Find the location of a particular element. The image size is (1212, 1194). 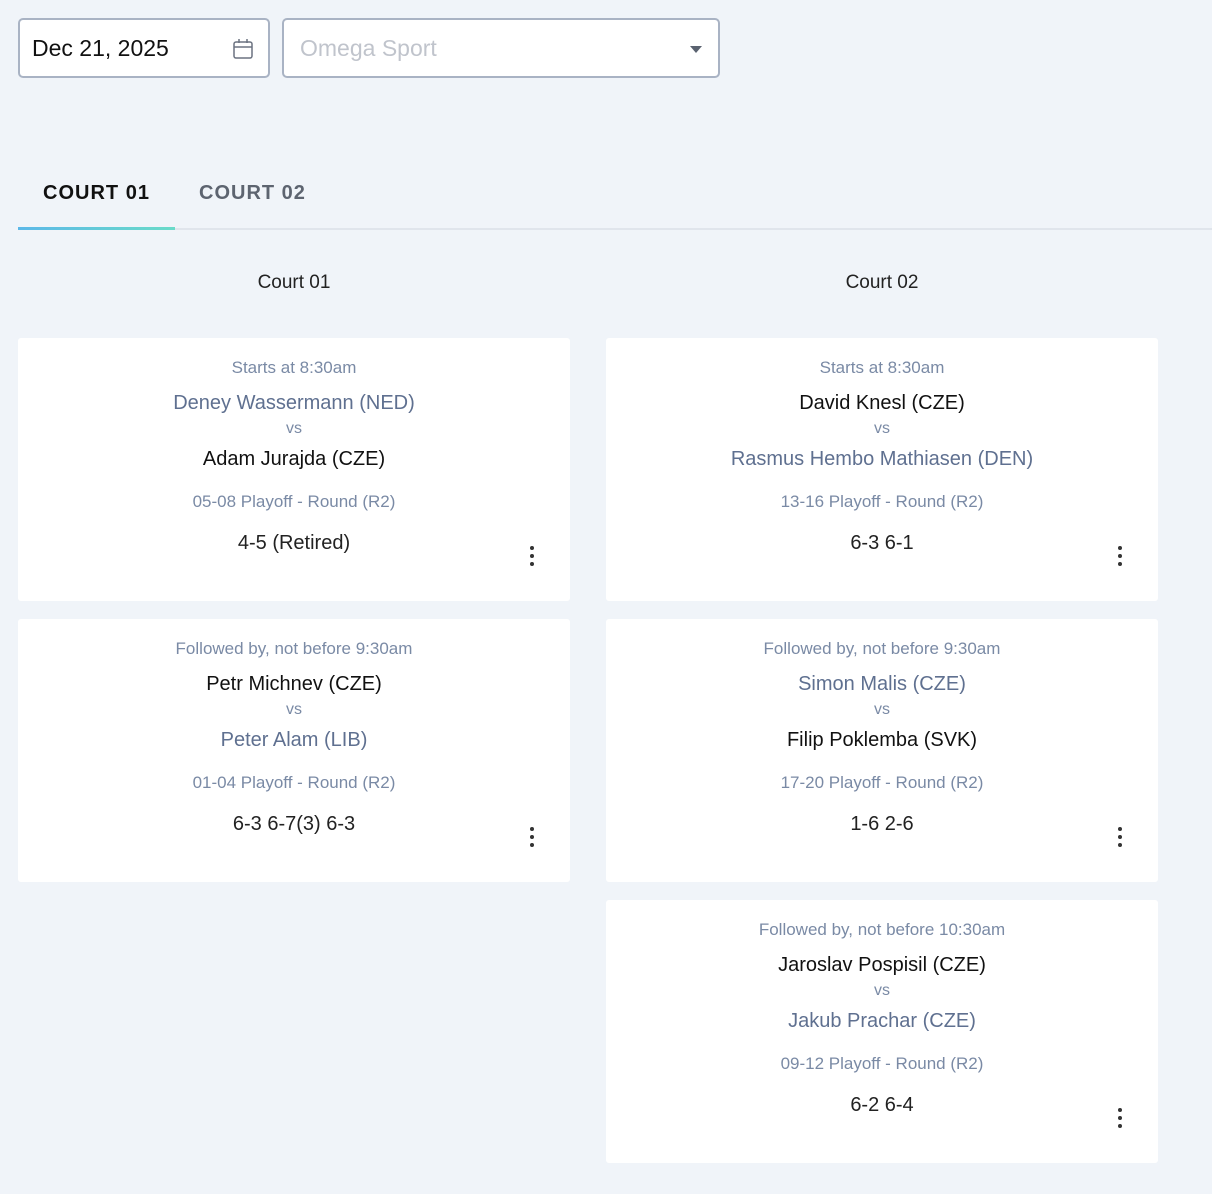

calendar-icon is located at coordinates (243, 49).